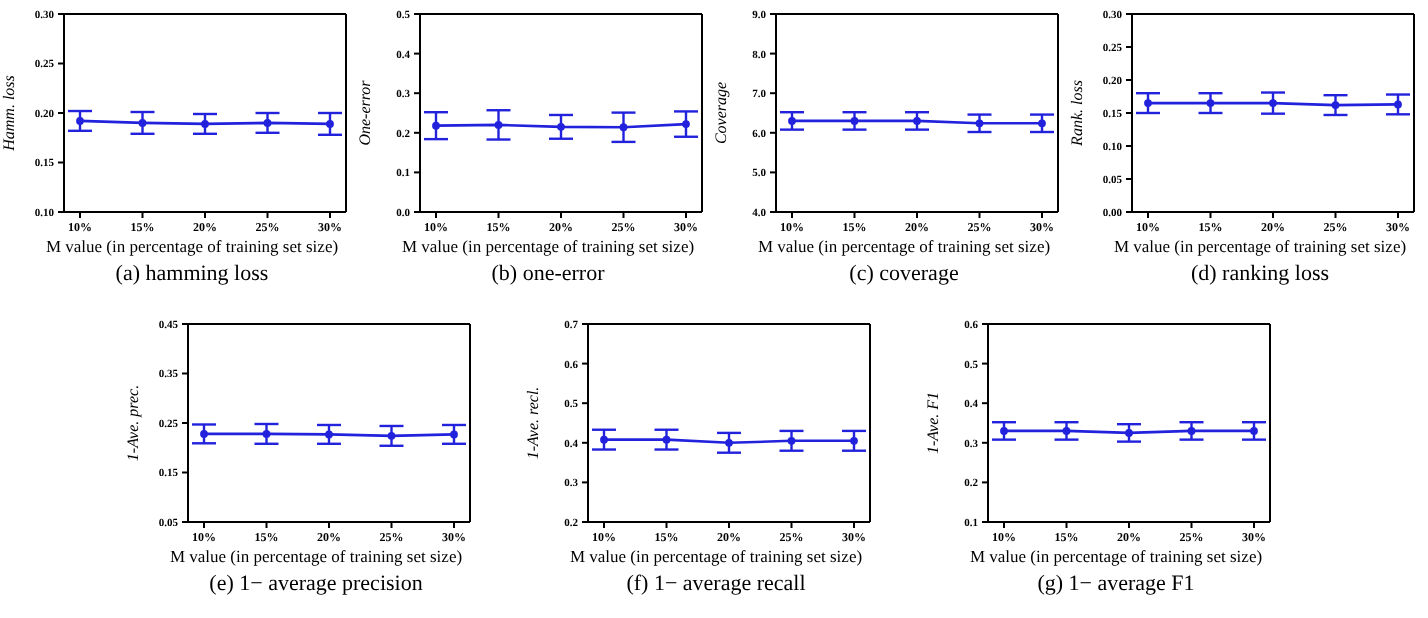 Image resolution: width=1428 pixels, height=618 pixels. What do you see at coordinates (904, 274) in the screenshot?
I see `text: (c) coverage` at bounding box center [904, 274].